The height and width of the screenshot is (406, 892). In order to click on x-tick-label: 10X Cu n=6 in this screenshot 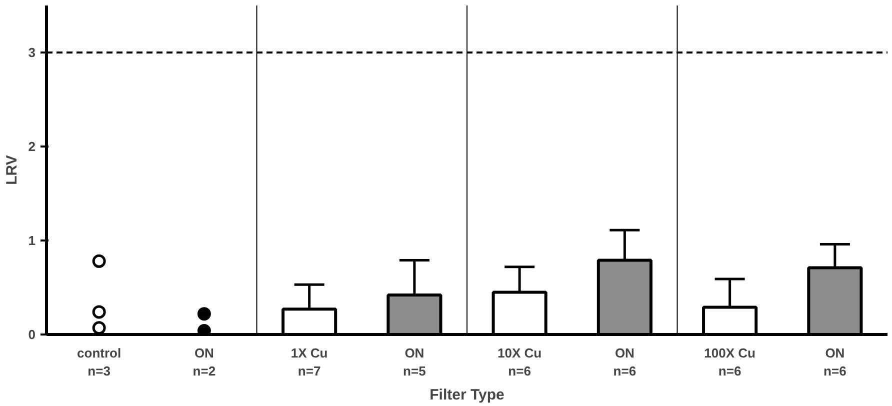, I will do `click(520, 362)`.